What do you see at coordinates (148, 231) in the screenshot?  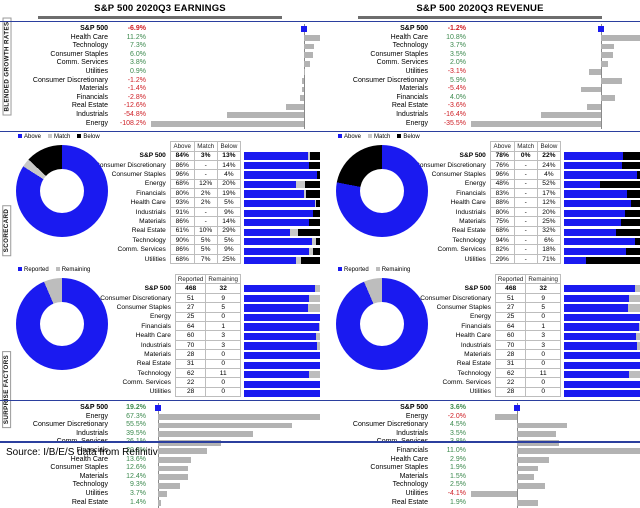 I see `earnings-scorecard-row-label: Real Estate` at bounding box center [148, 231].